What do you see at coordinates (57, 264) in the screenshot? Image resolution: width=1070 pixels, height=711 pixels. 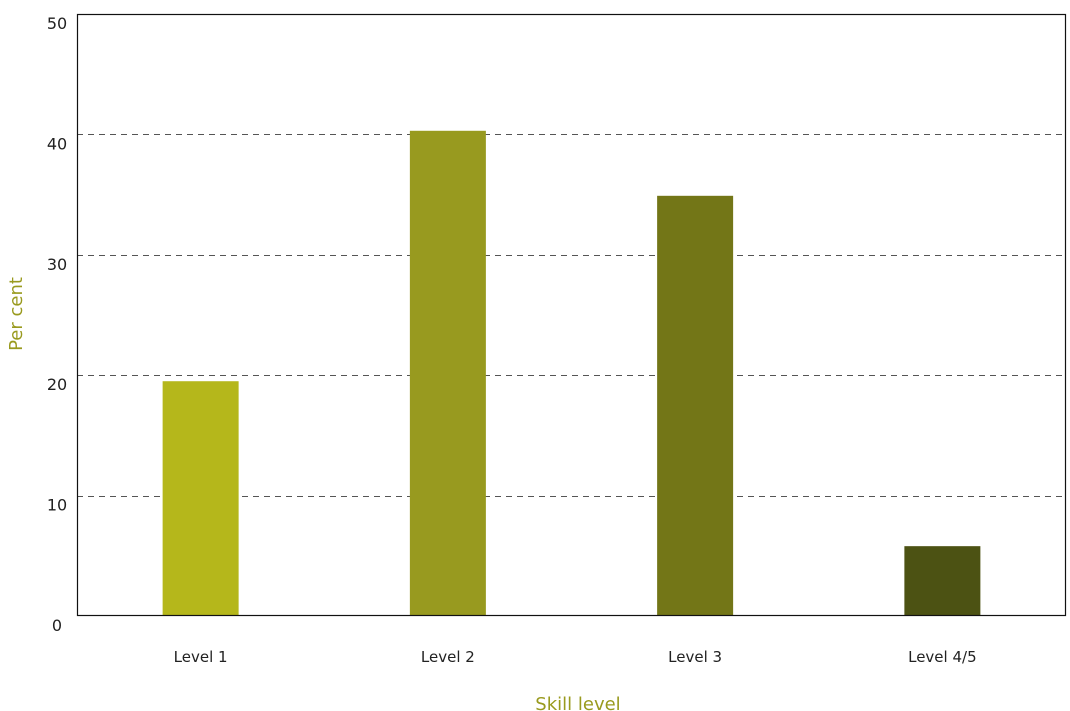 I see `y-tick-label: 30` at bounding box center [57, 264].